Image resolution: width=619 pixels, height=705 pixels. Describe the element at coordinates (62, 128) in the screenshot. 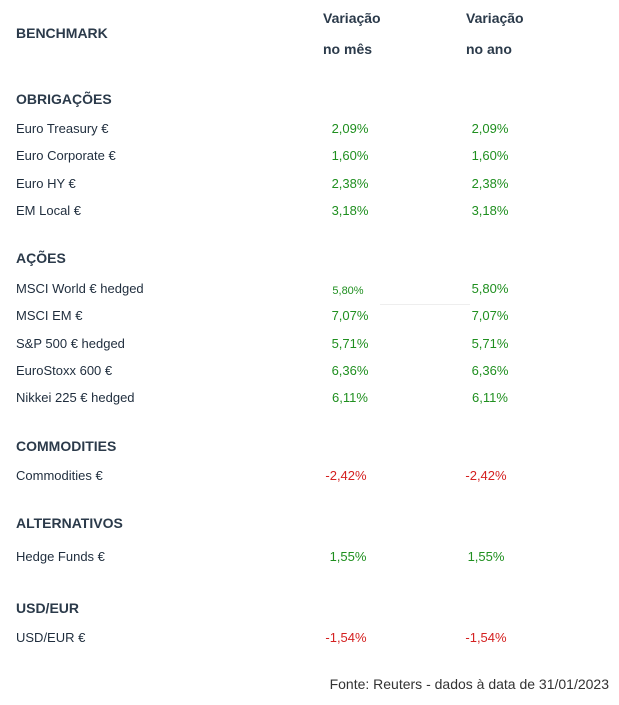

I see `row-name: Euro Treasury €` at that location.